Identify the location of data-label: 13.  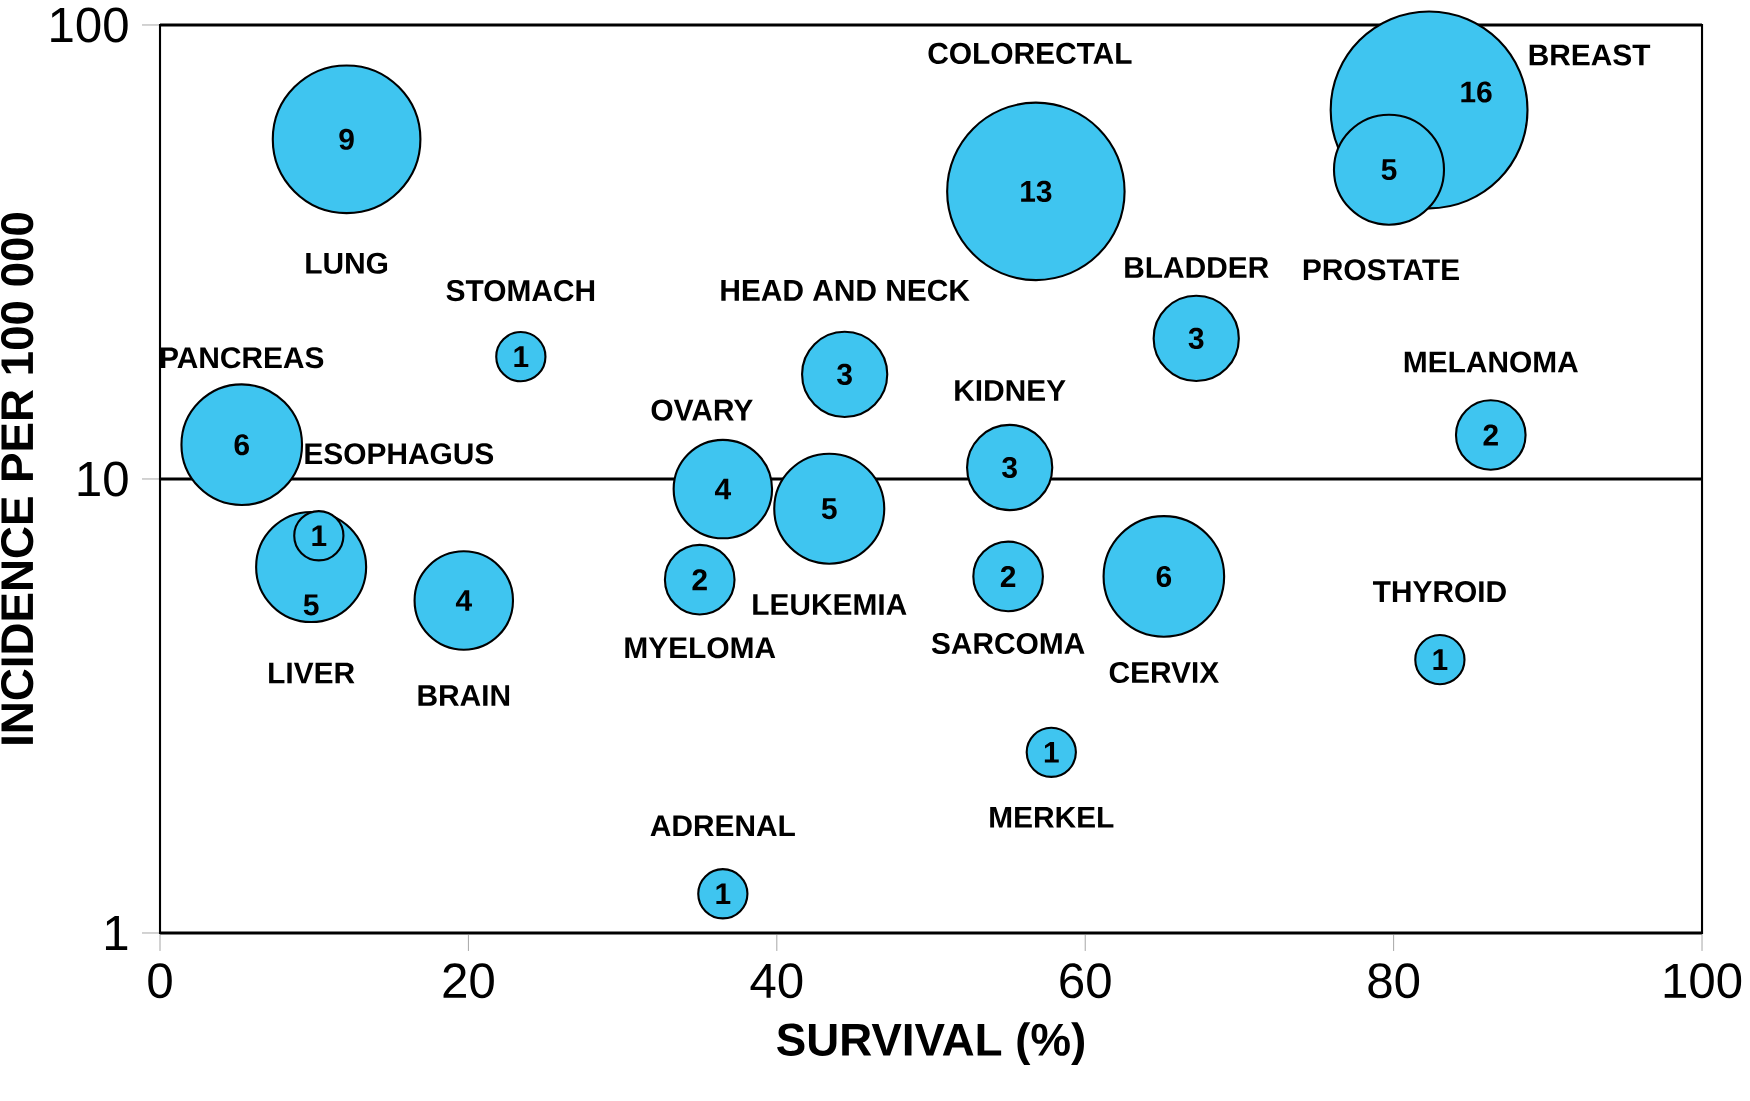
(1036, 191).